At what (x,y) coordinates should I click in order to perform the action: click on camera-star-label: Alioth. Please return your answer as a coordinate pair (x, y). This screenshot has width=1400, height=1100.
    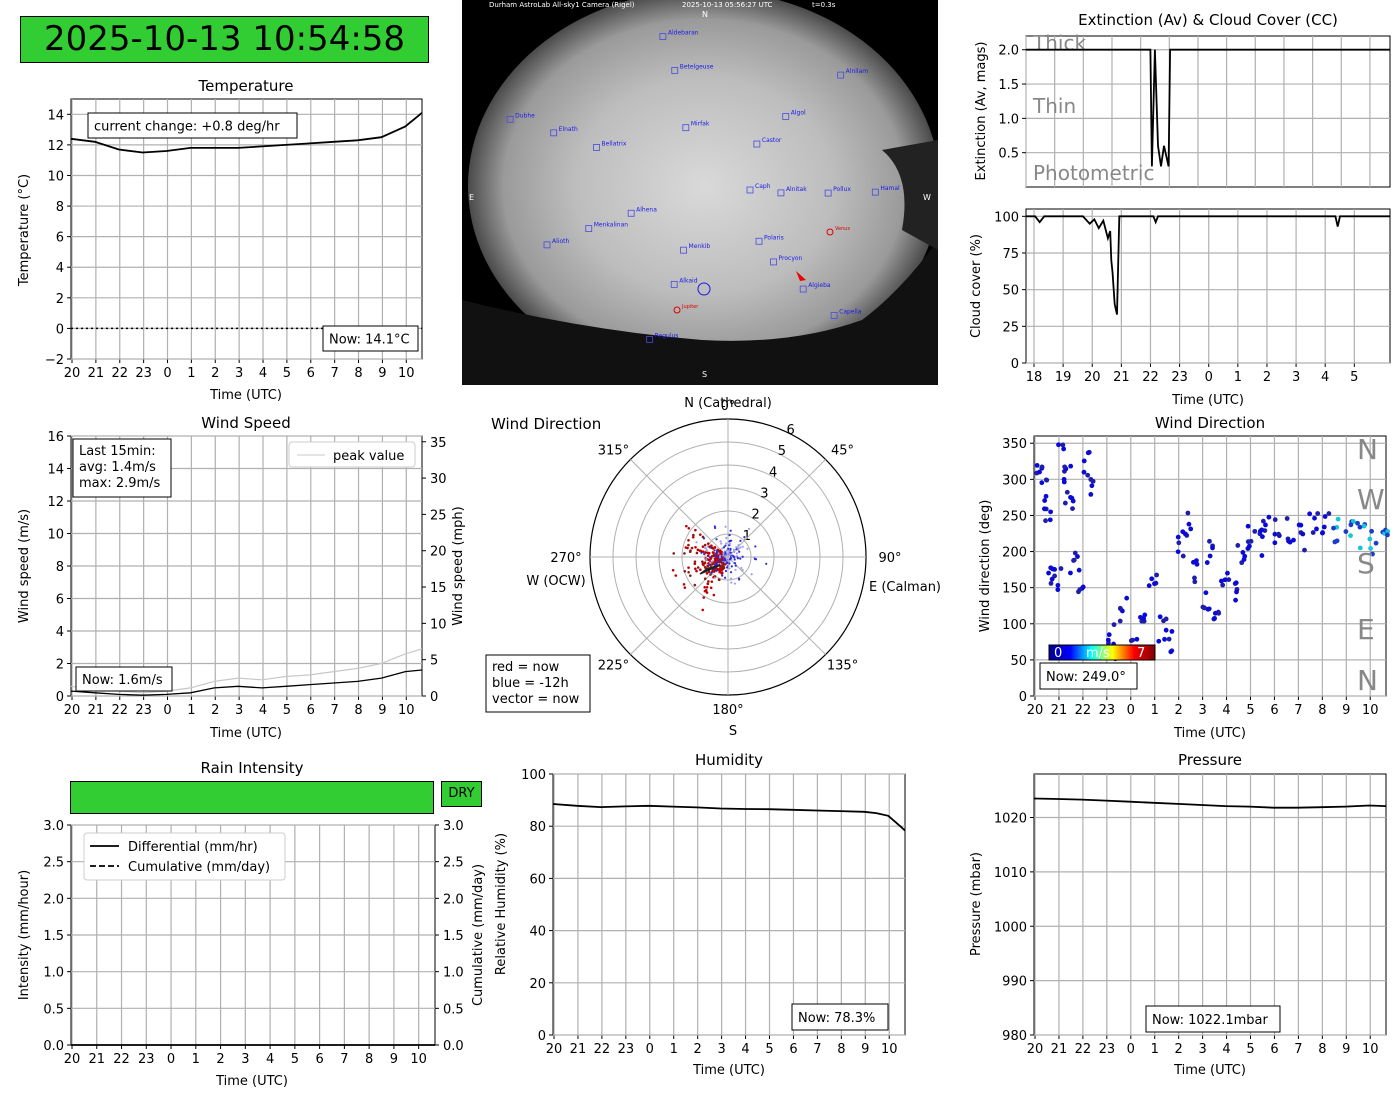
    Looking at the image, I should click on (560, 241).